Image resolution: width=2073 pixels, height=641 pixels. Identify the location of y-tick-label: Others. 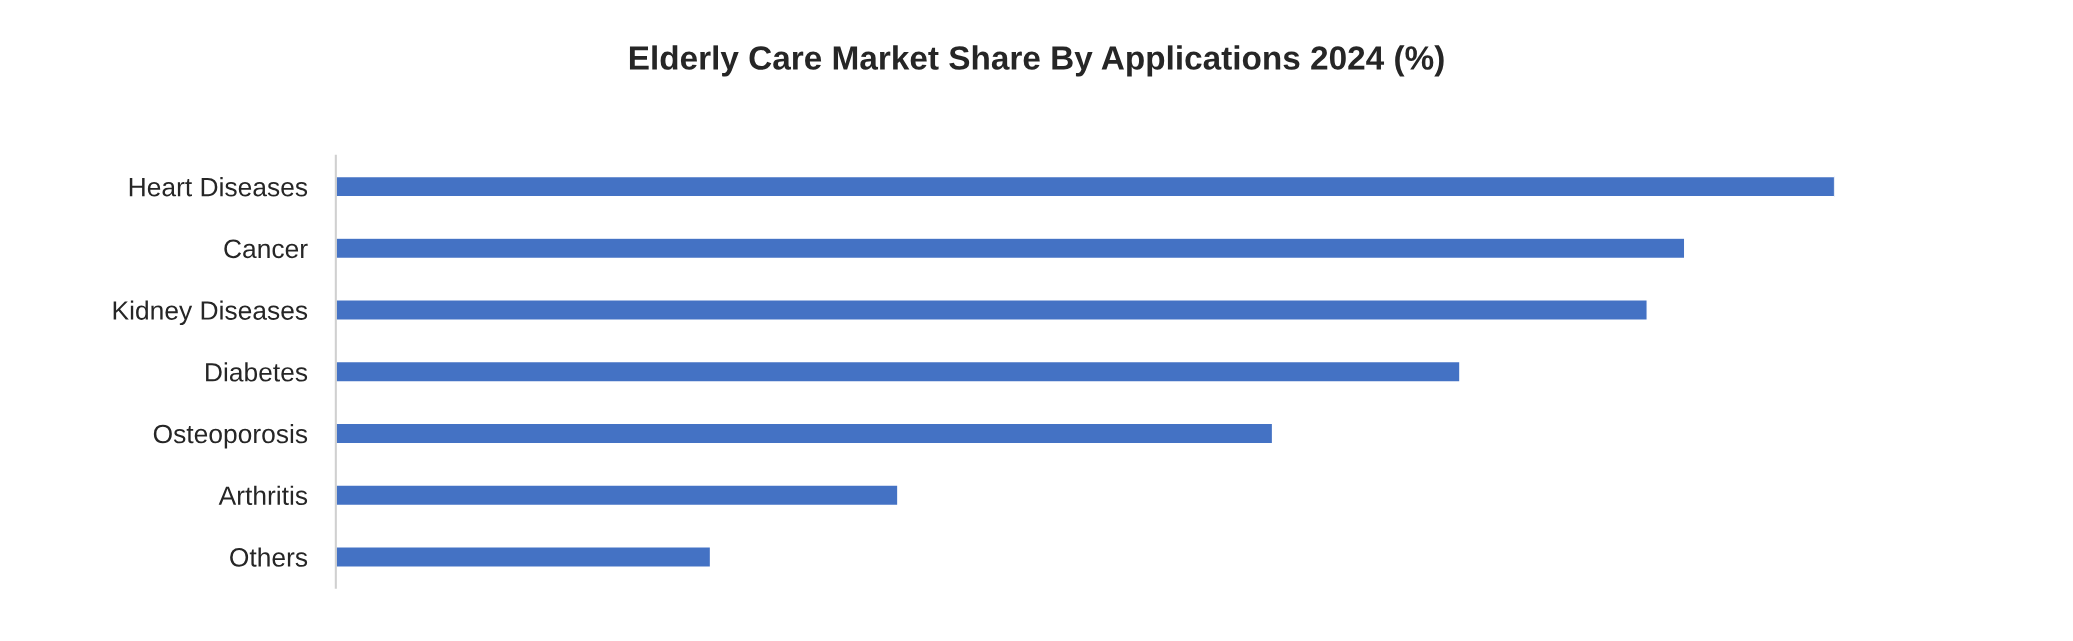
(269, 557).